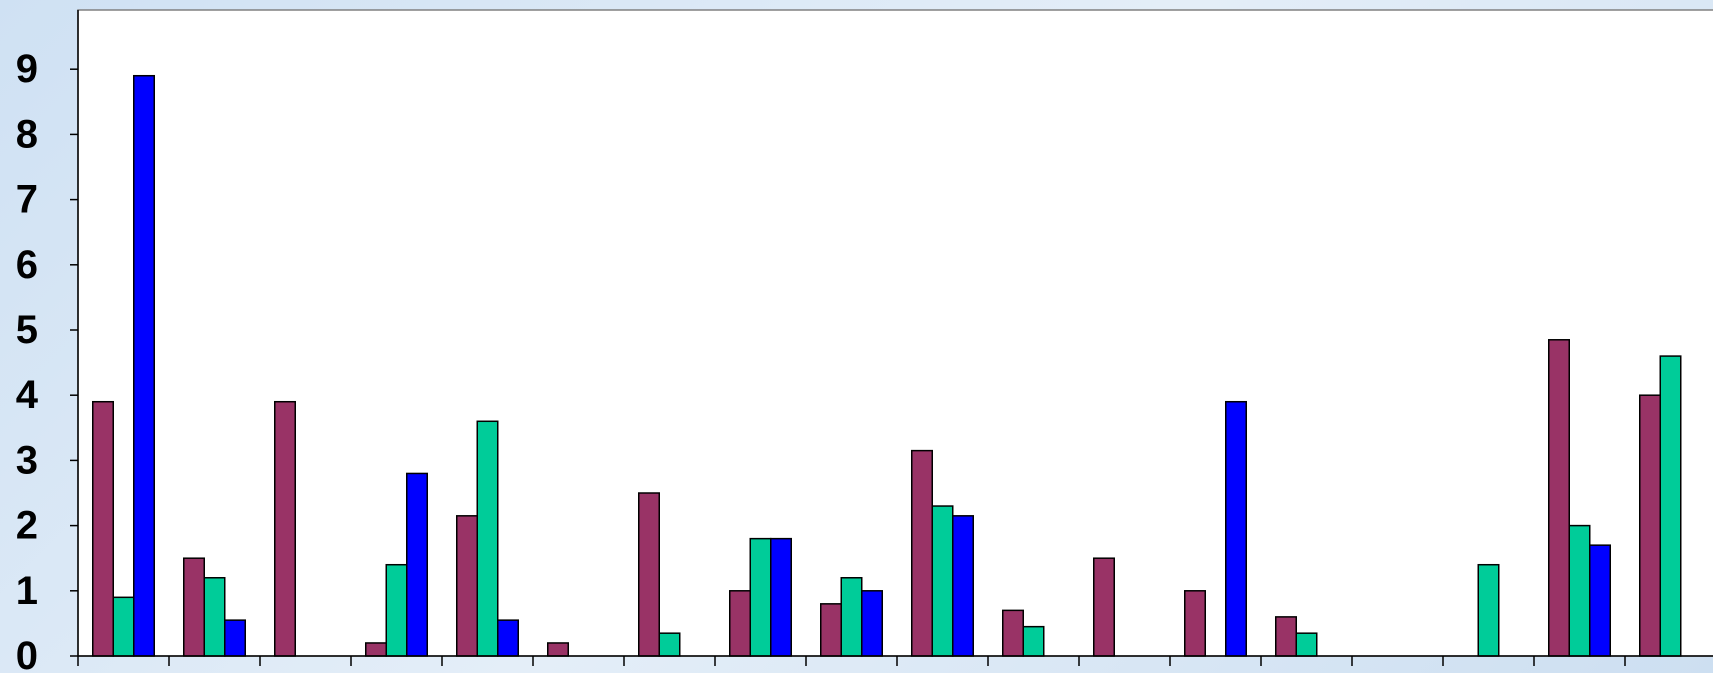  What do you see at coordinates (27, 460) in the screenshot?
I see `y-tick-label: 3` at bounding box center [27, 460].